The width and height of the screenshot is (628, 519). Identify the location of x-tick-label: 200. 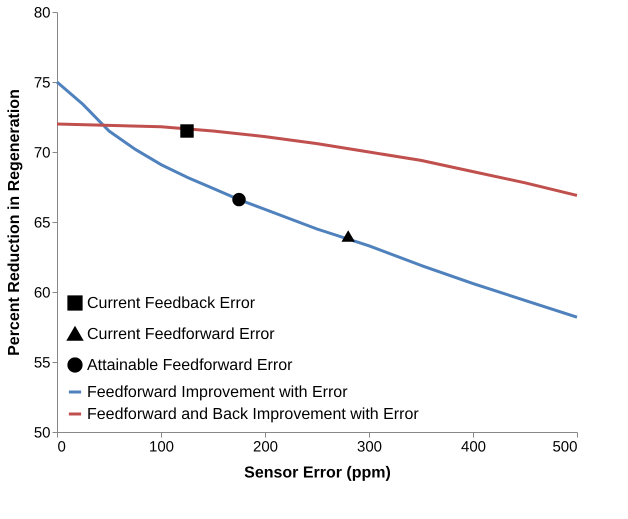
(265, 447).